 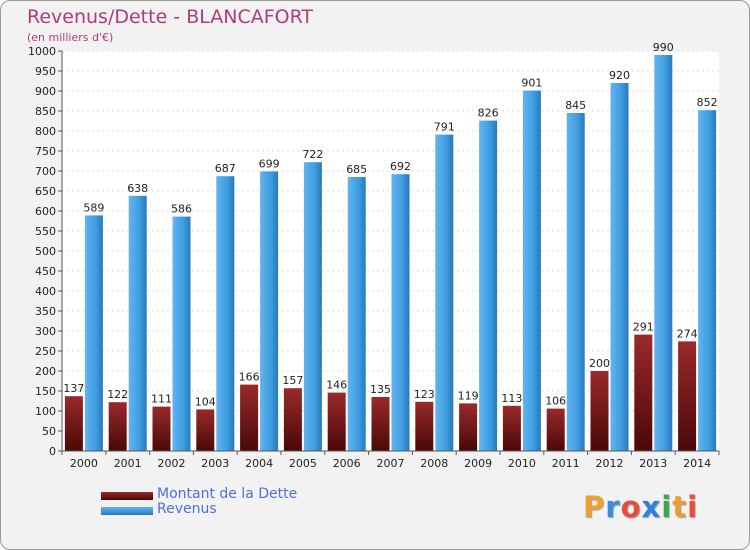 What do you see at coordinates (84, 463) in the screenshot?
I see `x-tick-label: 2000` at bounding box center [84, 463].